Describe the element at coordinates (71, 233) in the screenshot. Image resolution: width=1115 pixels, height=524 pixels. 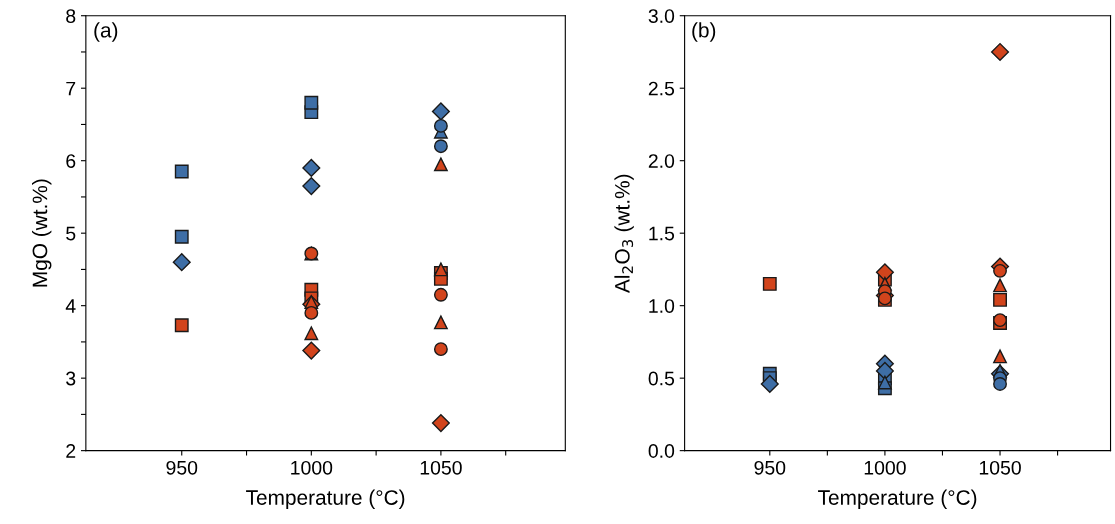
I see `y-tick-label: 5` at that location.